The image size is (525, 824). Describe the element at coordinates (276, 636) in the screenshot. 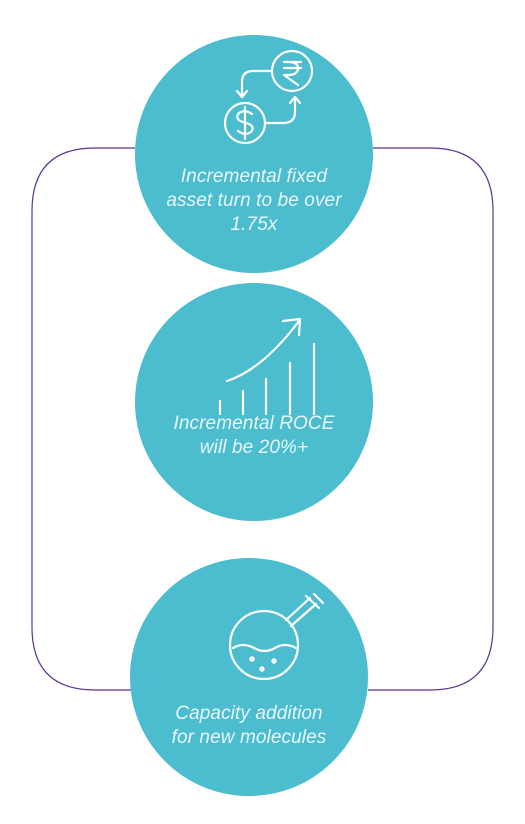

I see `flask-icon` at that location.